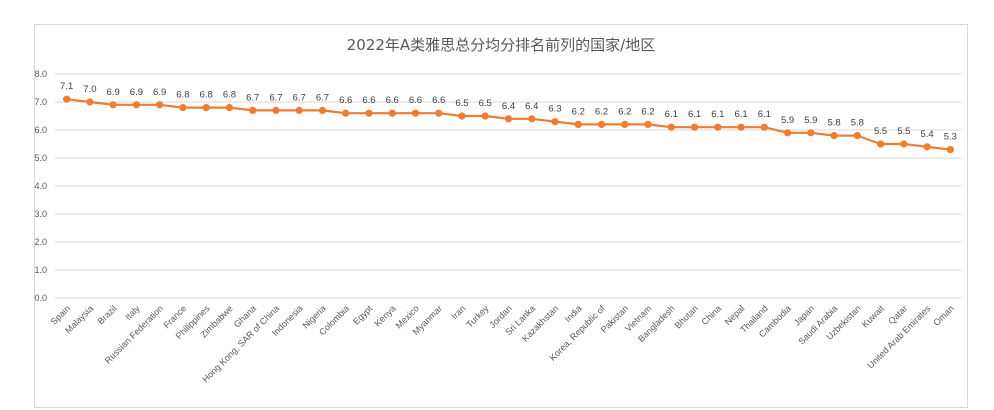 The width and height of the screenshot is (994, 410). I want to click on x-category-label: Brazil, so click(107, 314).